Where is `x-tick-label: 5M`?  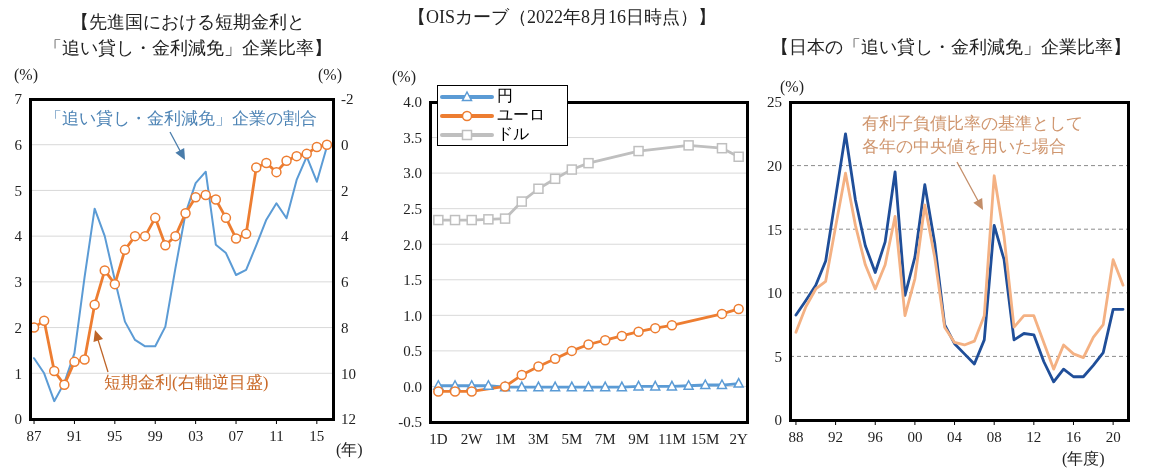 x-tick-label: 5M is located at coordinates (572, 438).